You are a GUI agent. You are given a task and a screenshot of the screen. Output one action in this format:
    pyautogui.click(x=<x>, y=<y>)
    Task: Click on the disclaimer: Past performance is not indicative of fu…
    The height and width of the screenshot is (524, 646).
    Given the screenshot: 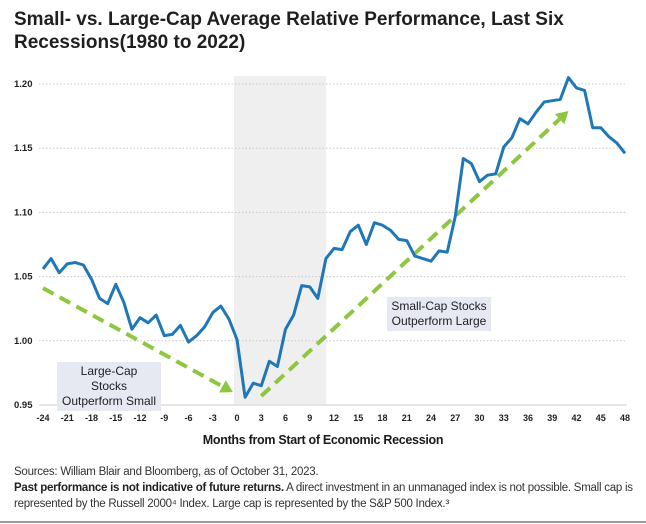 What is the action you would take?
    pyautogui.click(x=326, y=496)
    